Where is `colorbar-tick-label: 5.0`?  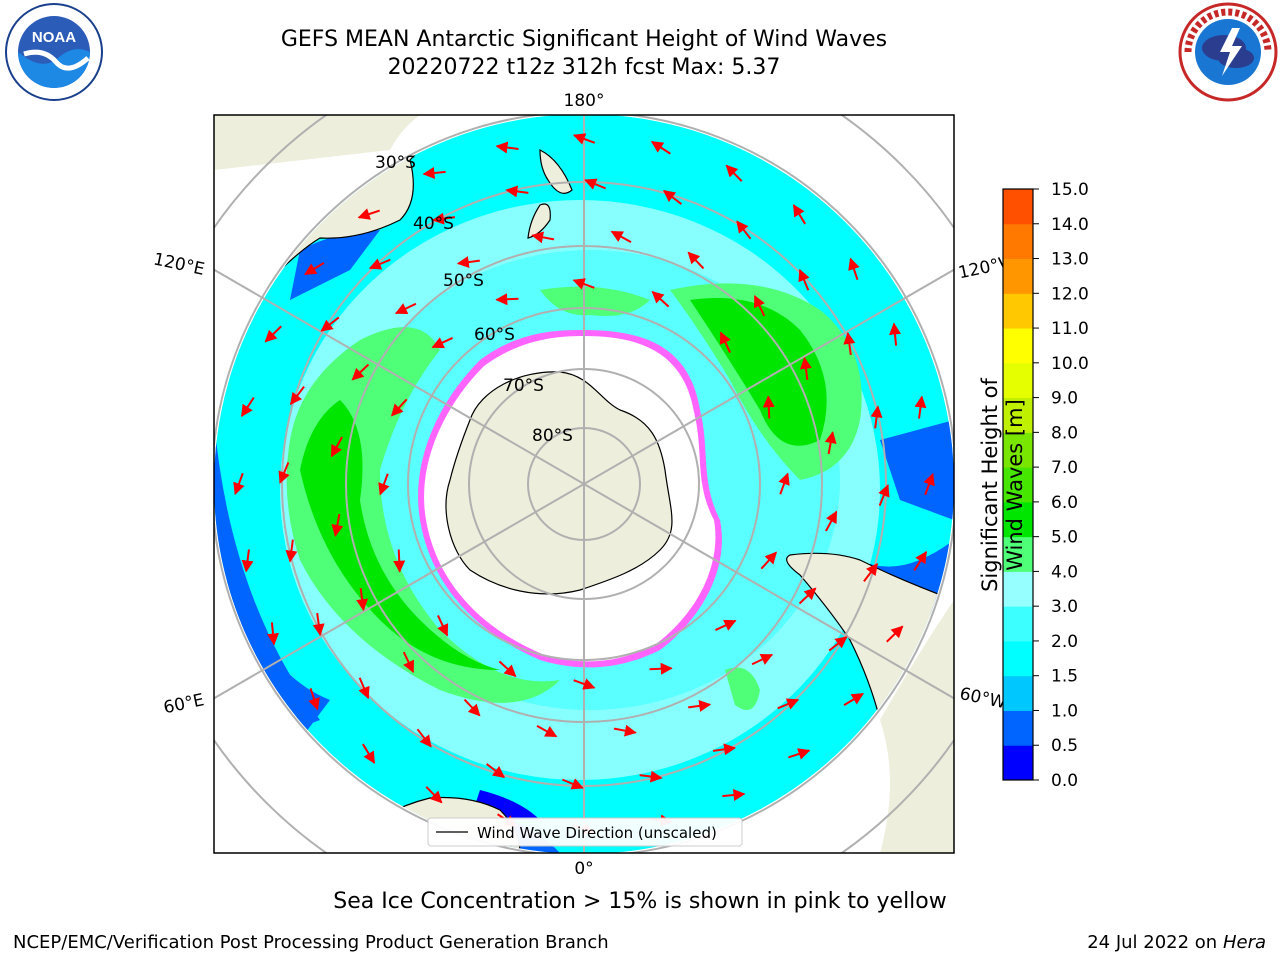 colorbar-tick-label: 5.0 is located at coordinates (1064, 538).